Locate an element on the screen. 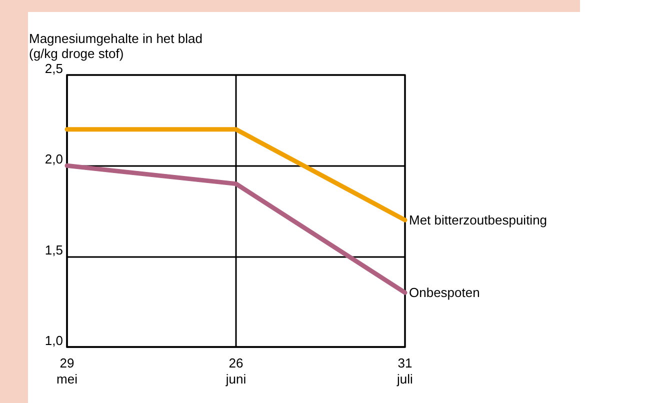 The width and height of the screenshot is (649, 403). x-tick-label: 29 mei is located at coordinates (67, 371).